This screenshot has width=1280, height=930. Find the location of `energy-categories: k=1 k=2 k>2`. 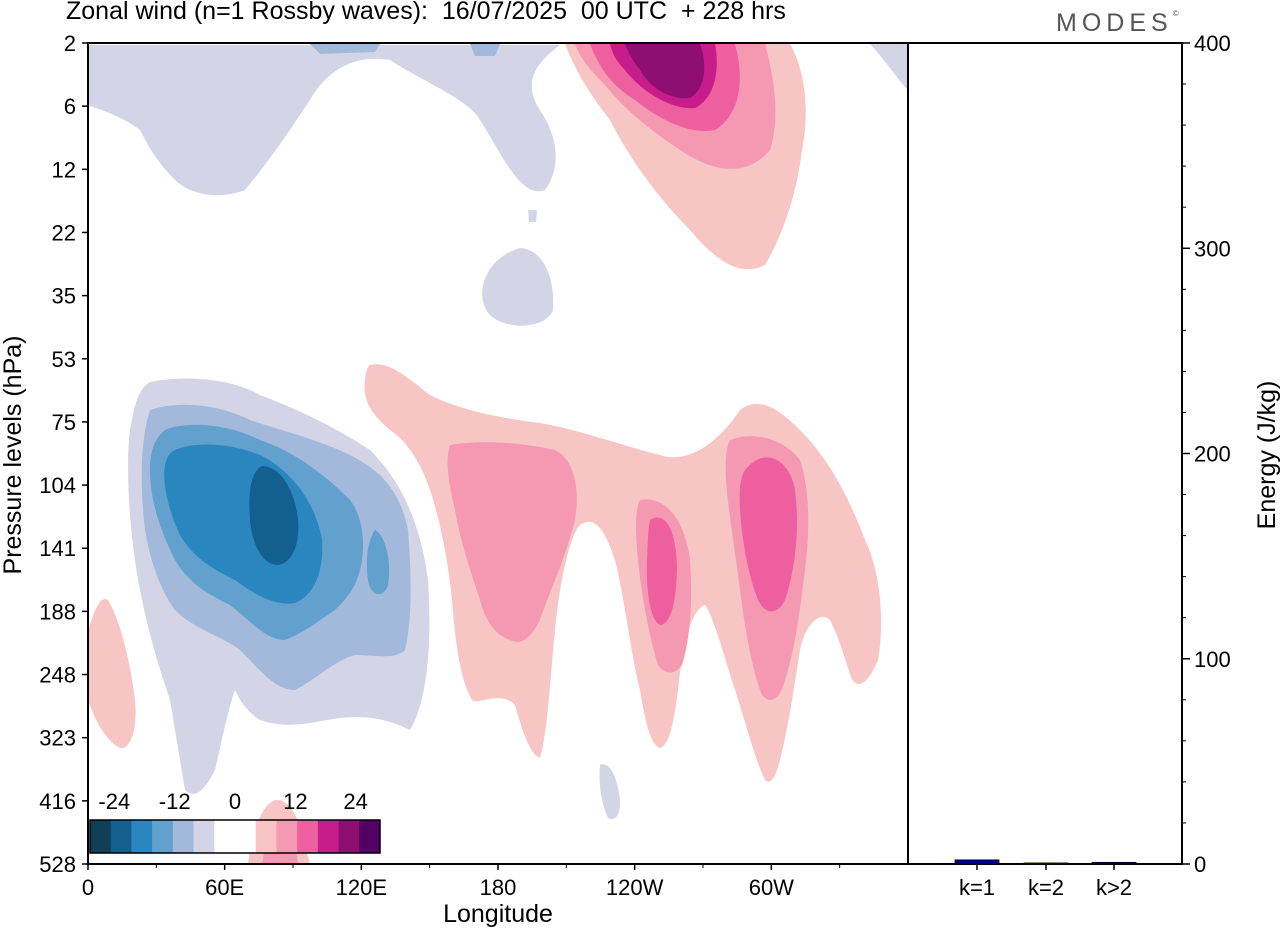

energy-categories: k=1 k=2 k>2 is located at coordinates (1045, 882).